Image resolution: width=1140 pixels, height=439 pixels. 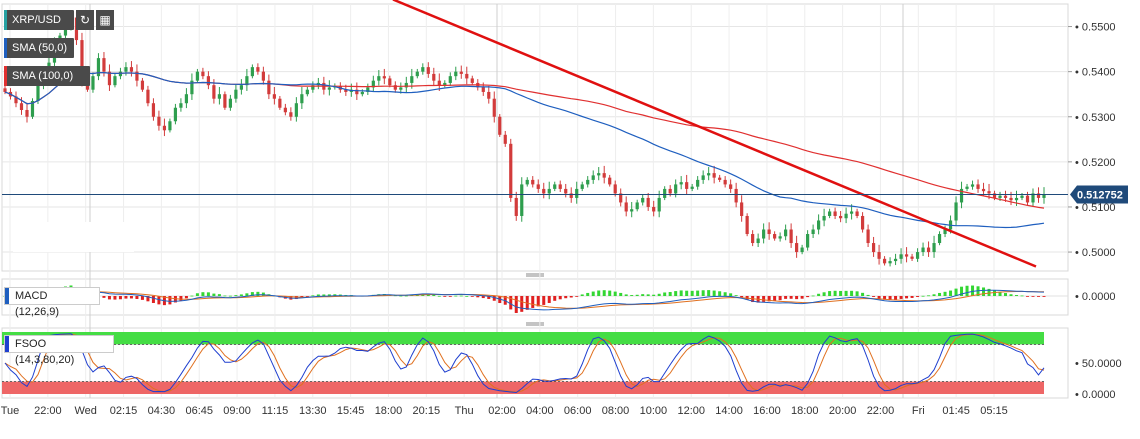 What do you see at coordinates (5, 48) in the screenshot?
I see `sma50-swatch` at bounding box center [5, 48].